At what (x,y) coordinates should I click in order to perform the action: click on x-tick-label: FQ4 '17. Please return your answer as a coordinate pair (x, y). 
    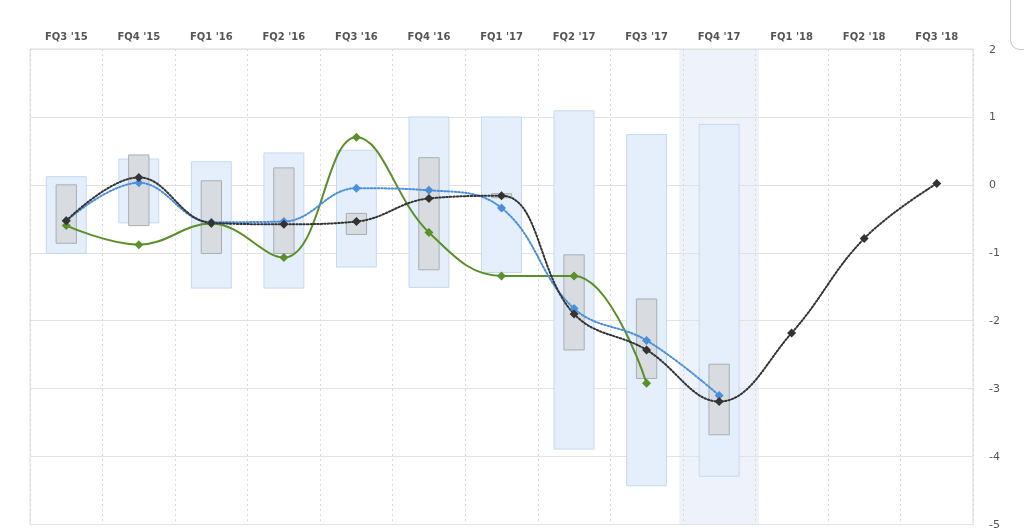
    Looking at the image, I should click on (719, 36).